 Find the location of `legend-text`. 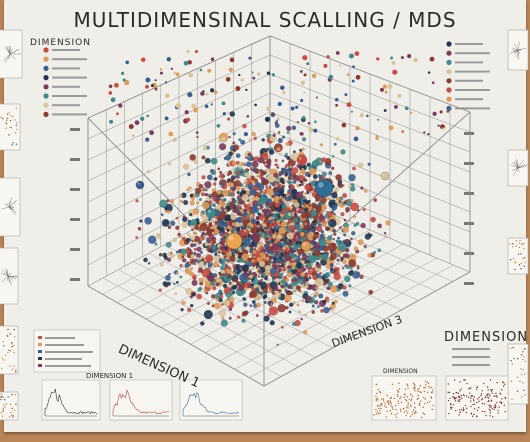

legend-text is located at coordinates (60, 338).